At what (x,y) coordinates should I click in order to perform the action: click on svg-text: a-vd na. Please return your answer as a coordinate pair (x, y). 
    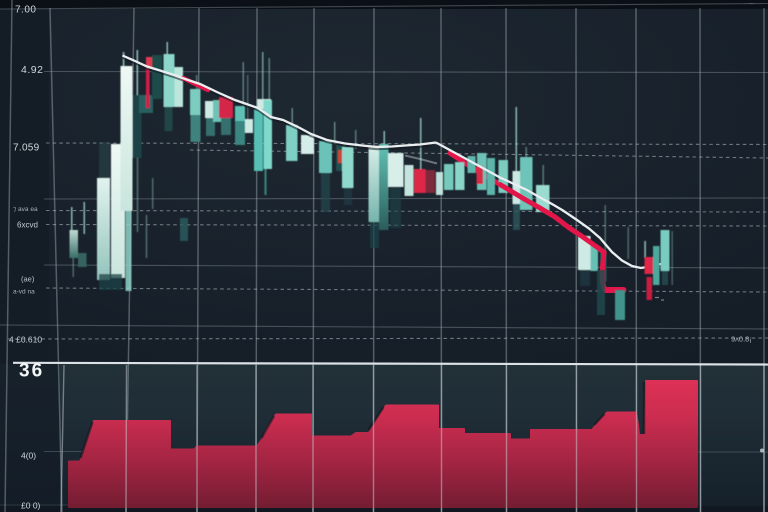
    Looking at the image, I should click on (24, 292).